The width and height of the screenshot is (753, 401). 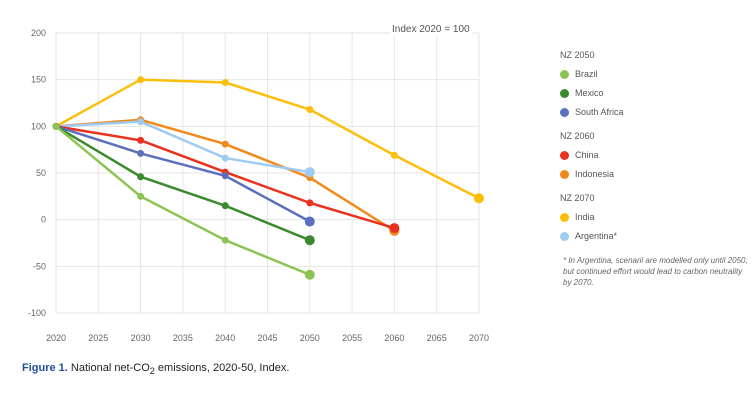 What do you see at coordinates (599, 112) in the screenshot?
I see `legend-label: South Africa` at bounding box center [599, 112].